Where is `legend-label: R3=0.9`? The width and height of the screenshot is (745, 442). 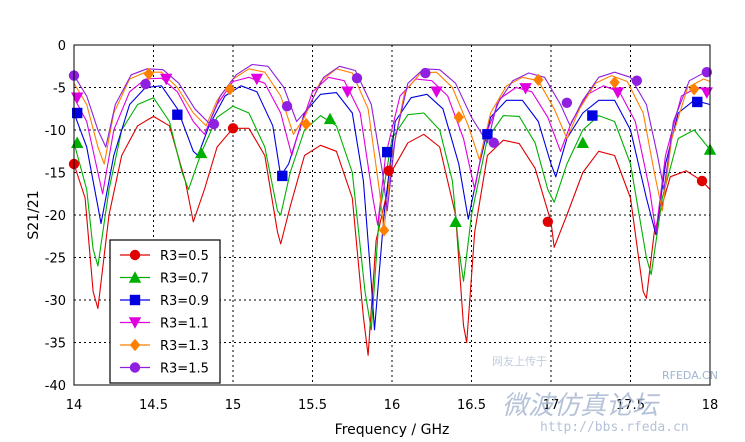
legend-label: R3=0.9 is located at coordinates (184, 301).